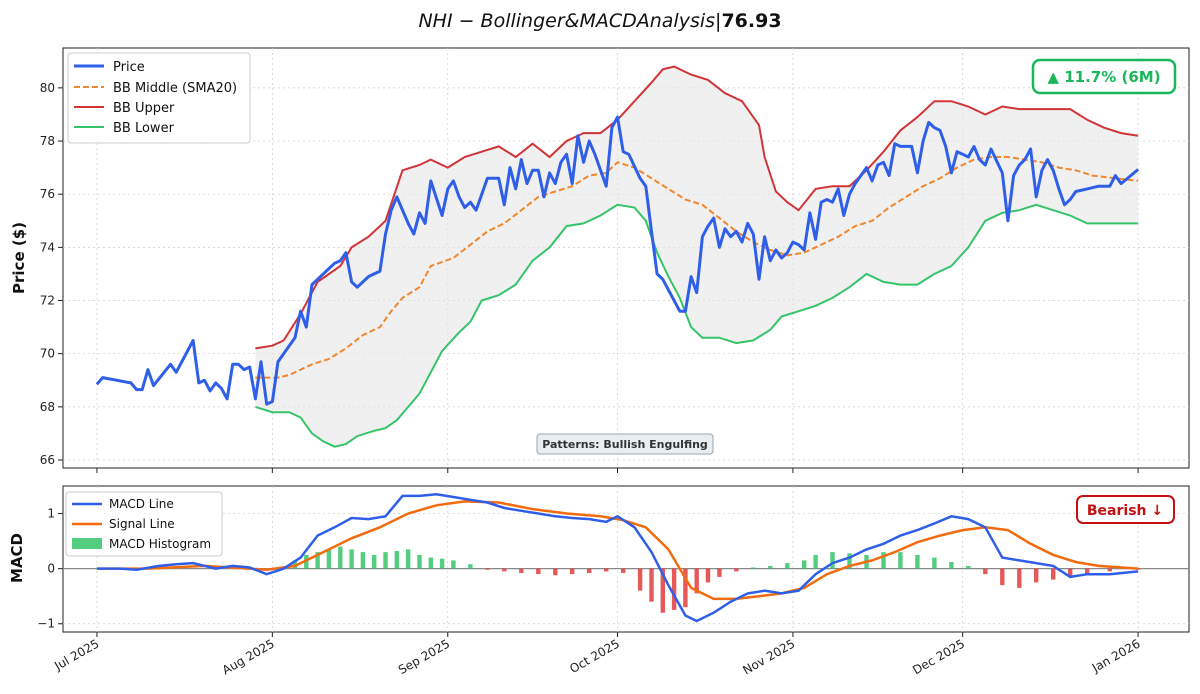 The image size is (1200, 694). I want to click on performance-badge-text: ▲ 11.7% (6M), so click(1103, 77).